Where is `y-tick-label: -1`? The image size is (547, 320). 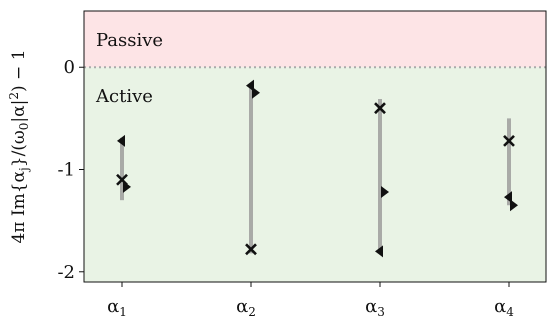
y-tick-label: -1 is located at coordinates (66, 170).